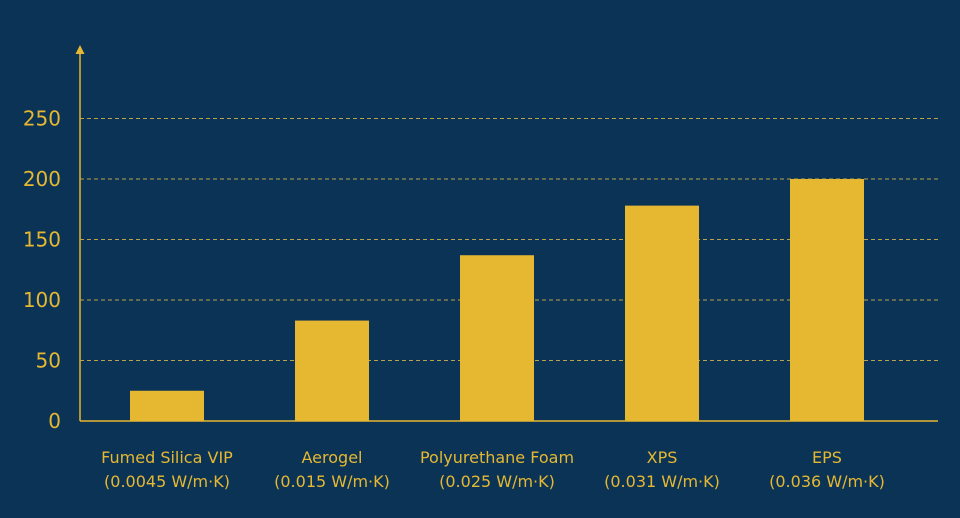  I want to click on x-tick-label: Fumed Silica VIP, so click(167, 457).